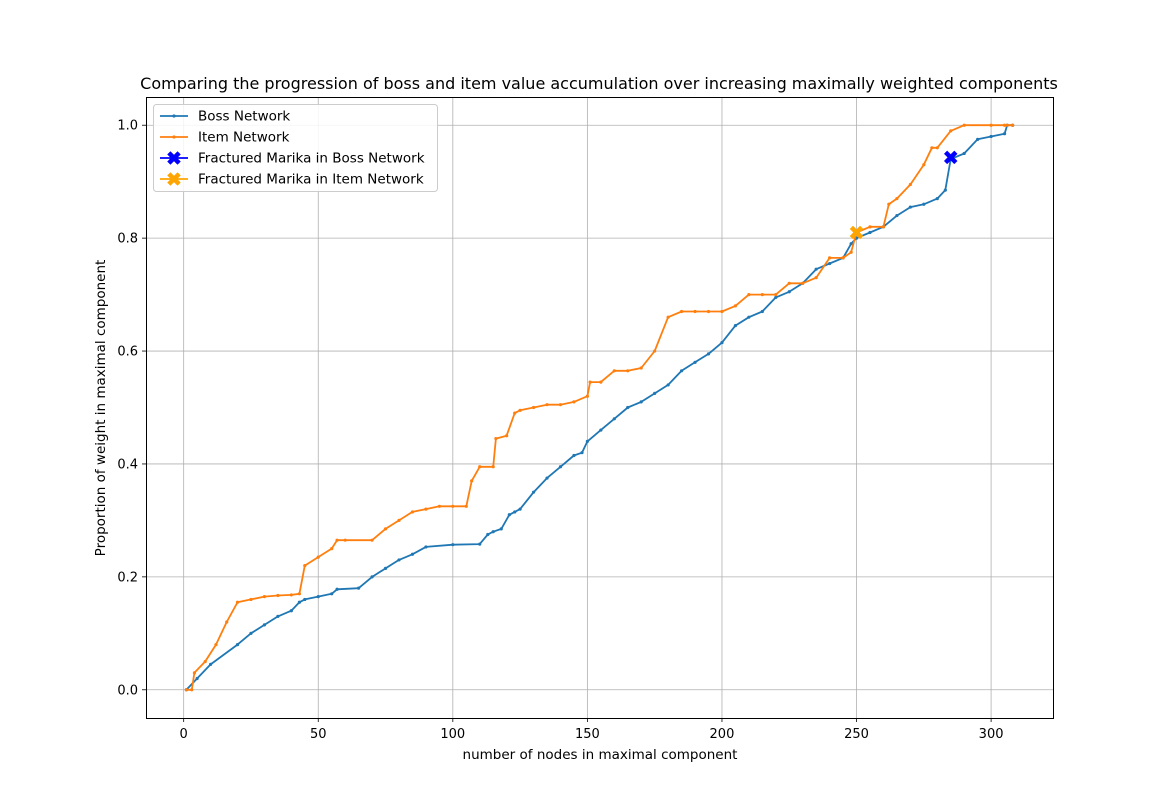  What do you see at coordinates (244, 138) in the screenshot?
I see `legend-label: Item Network` at bounding box center [244, 138].